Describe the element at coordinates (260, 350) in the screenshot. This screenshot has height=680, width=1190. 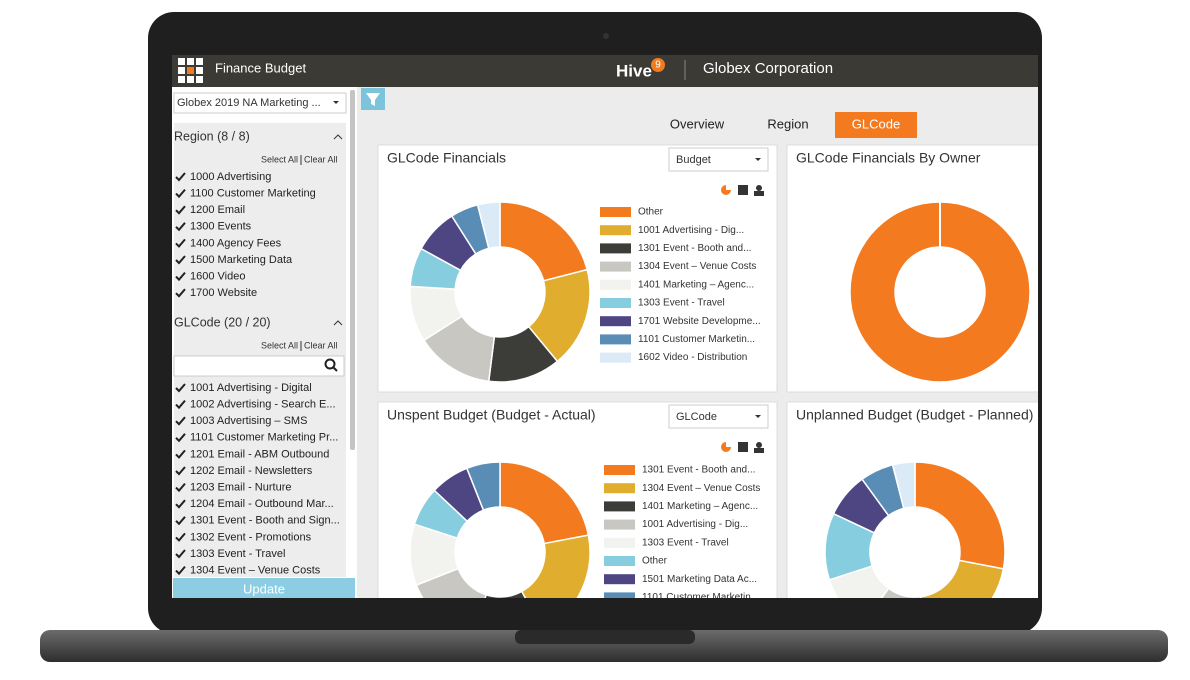
I see `filter-panel` at that location.